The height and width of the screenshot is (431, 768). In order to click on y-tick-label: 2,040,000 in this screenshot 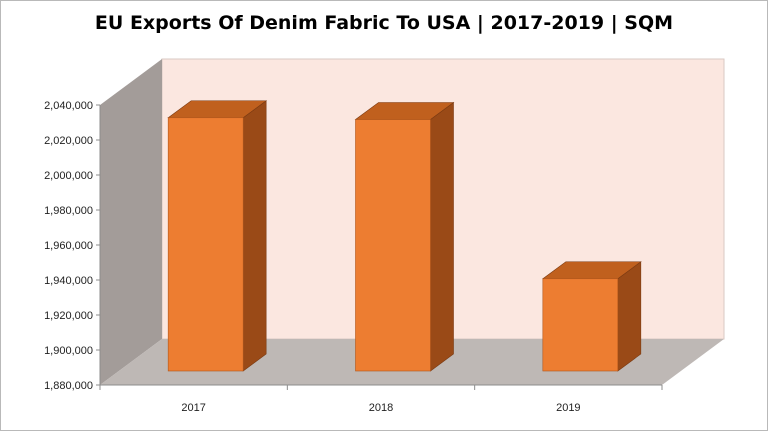, I will do `click(68, 106)`.